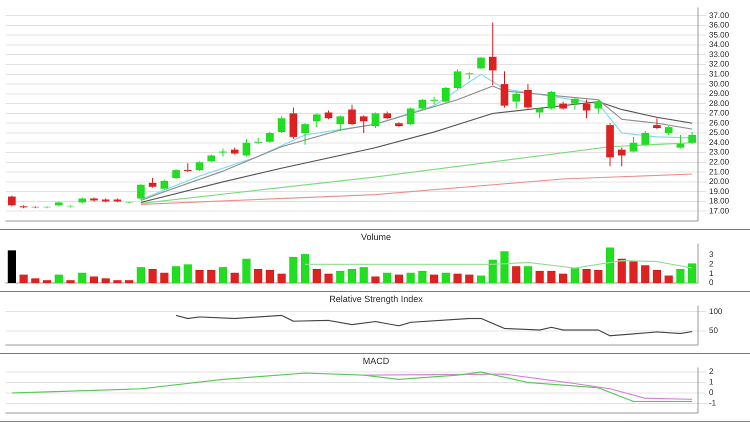 Image resolution: width=750 pixels, height=422 pixels. I want to click on y-tick-label: 26.00, so click(719, 123).